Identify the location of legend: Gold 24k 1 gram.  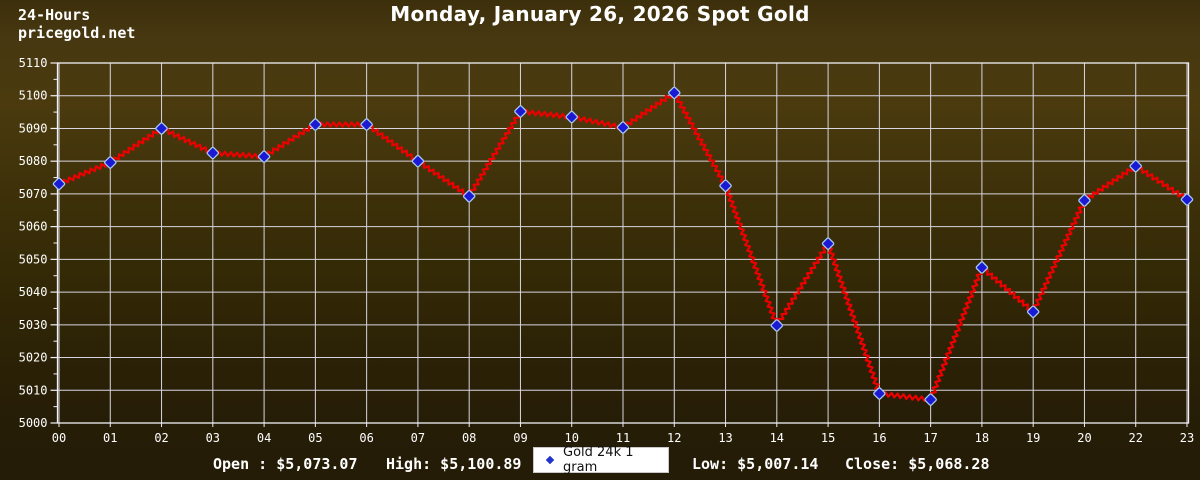
(601, 460).